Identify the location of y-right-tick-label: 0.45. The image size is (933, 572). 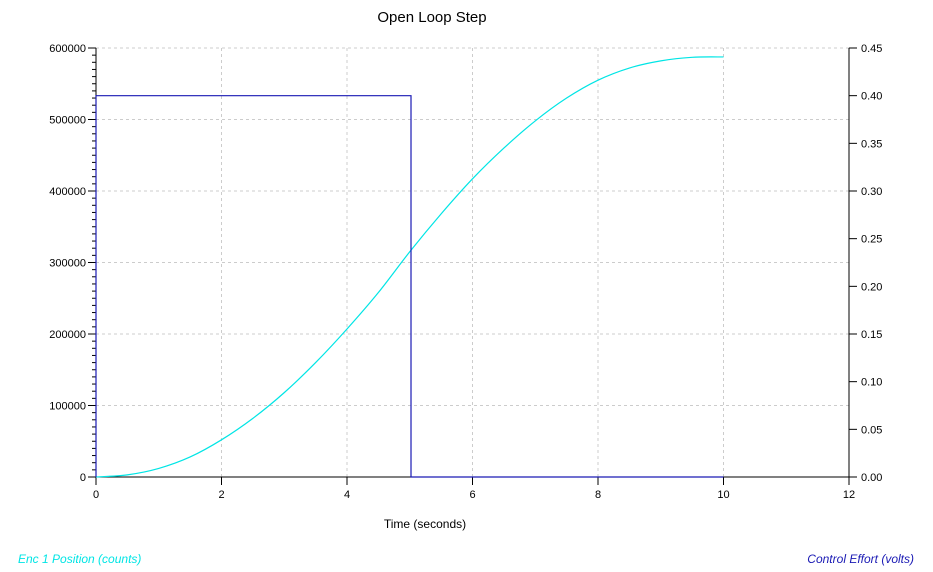
(871, 49).